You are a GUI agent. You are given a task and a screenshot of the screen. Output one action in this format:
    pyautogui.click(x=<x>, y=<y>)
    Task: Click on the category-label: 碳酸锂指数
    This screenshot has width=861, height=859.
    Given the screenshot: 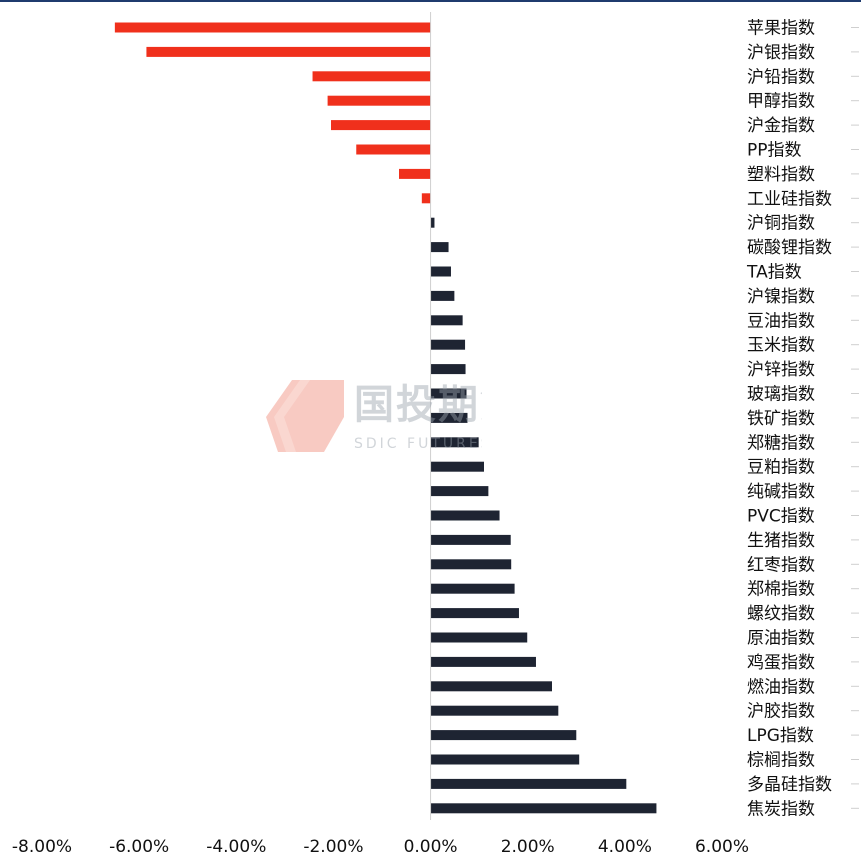 What is the action you would take?
    pyautogui.click(x=789, y=248)
    